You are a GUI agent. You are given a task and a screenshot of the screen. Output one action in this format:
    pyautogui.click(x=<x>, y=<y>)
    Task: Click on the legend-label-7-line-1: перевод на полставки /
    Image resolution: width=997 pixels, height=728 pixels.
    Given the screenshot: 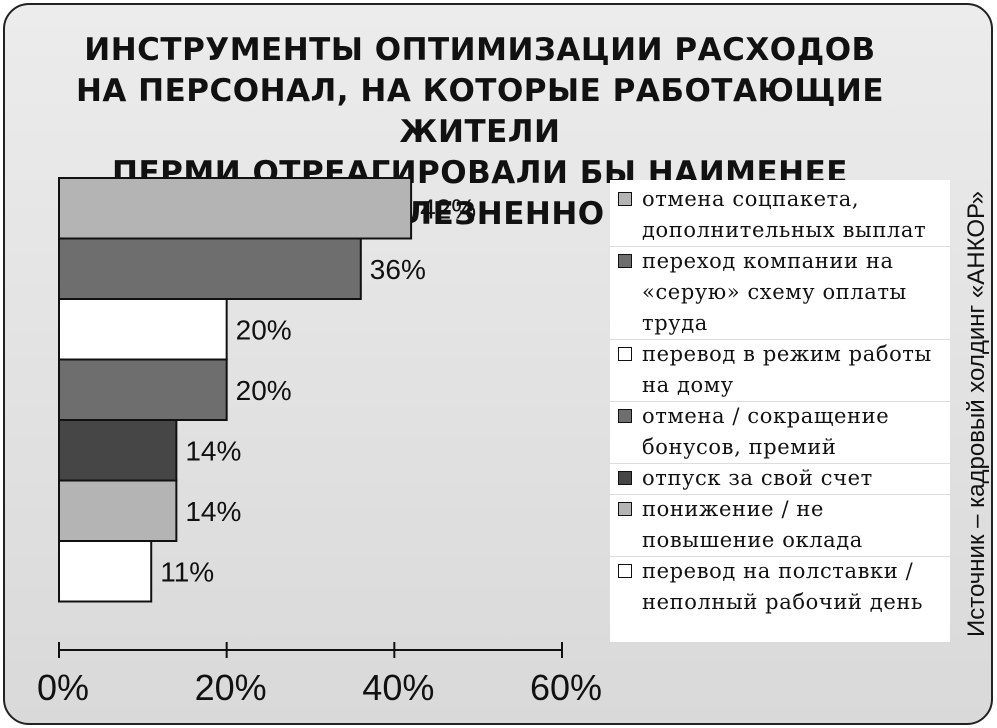 What is the action you would take?
    pyautogui.click(x=778, y=571)
    